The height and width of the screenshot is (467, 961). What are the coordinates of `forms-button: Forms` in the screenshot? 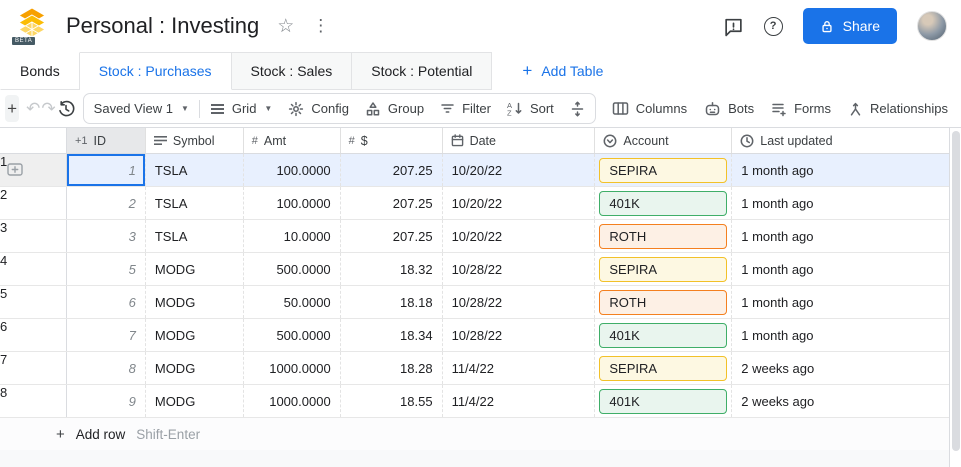 It's located at (801, 108).